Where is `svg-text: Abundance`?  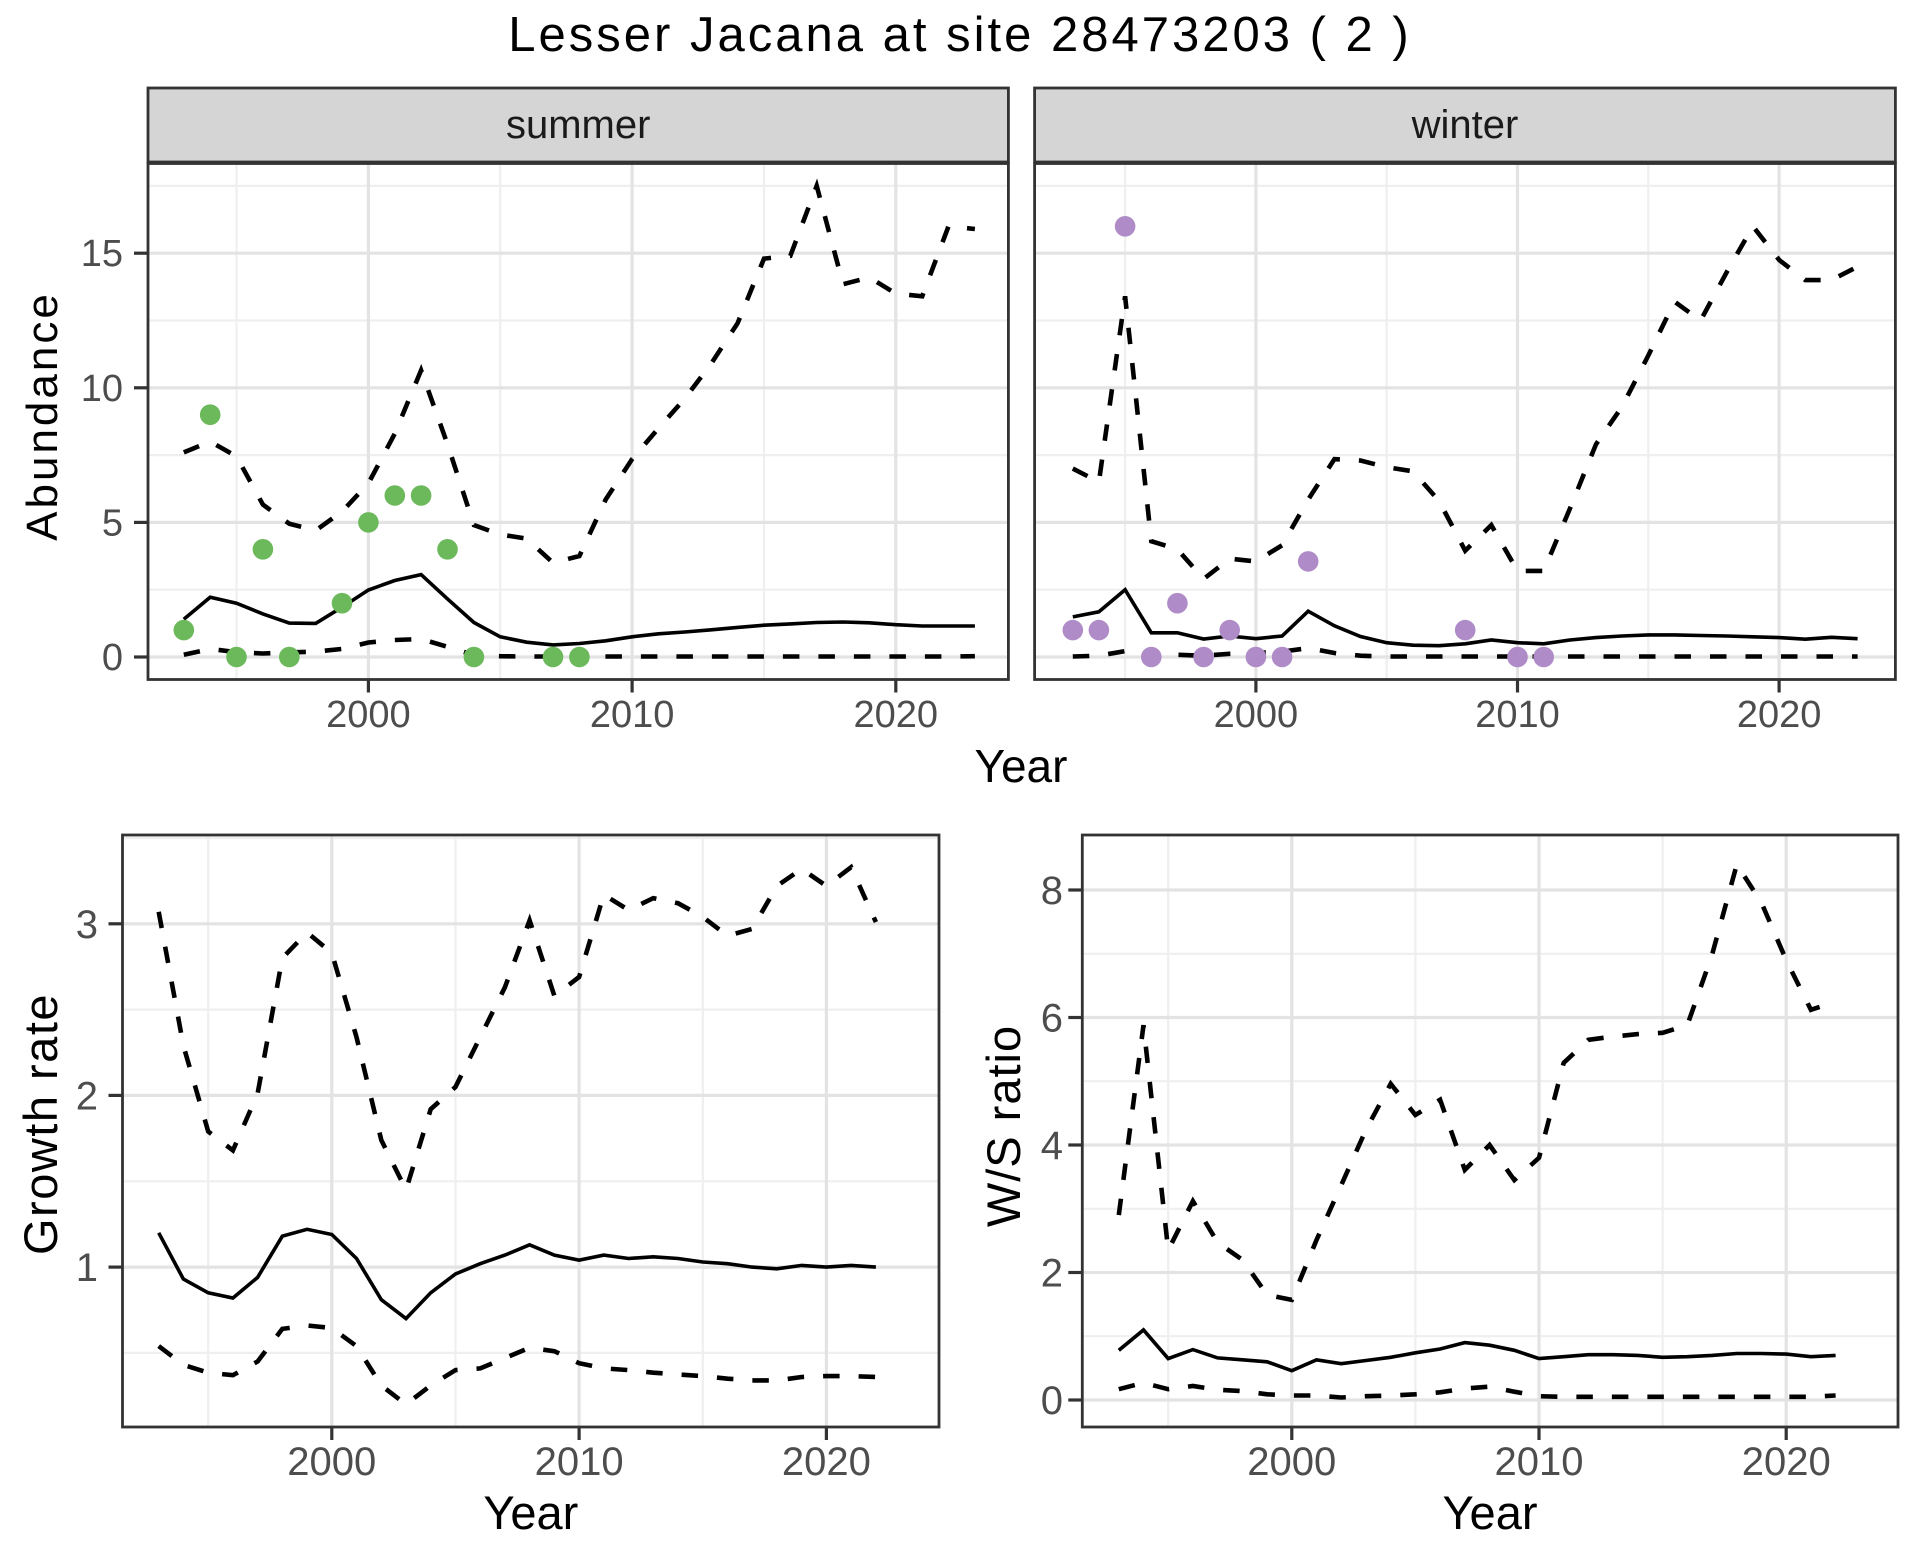
svg-text: Abundance is located at coordinates (42, 416).